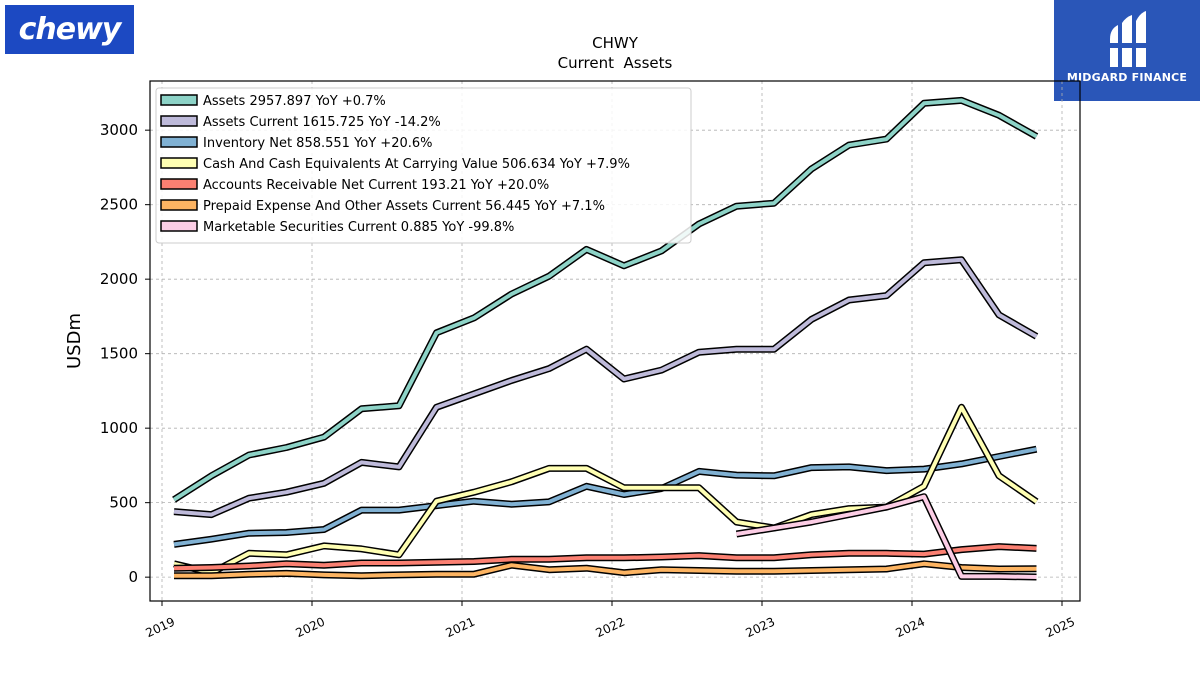 The image size is (1200, 675). I want to click on legend-label: Assets Current 1615.725 YoY -14.2%, so click(322, 122).